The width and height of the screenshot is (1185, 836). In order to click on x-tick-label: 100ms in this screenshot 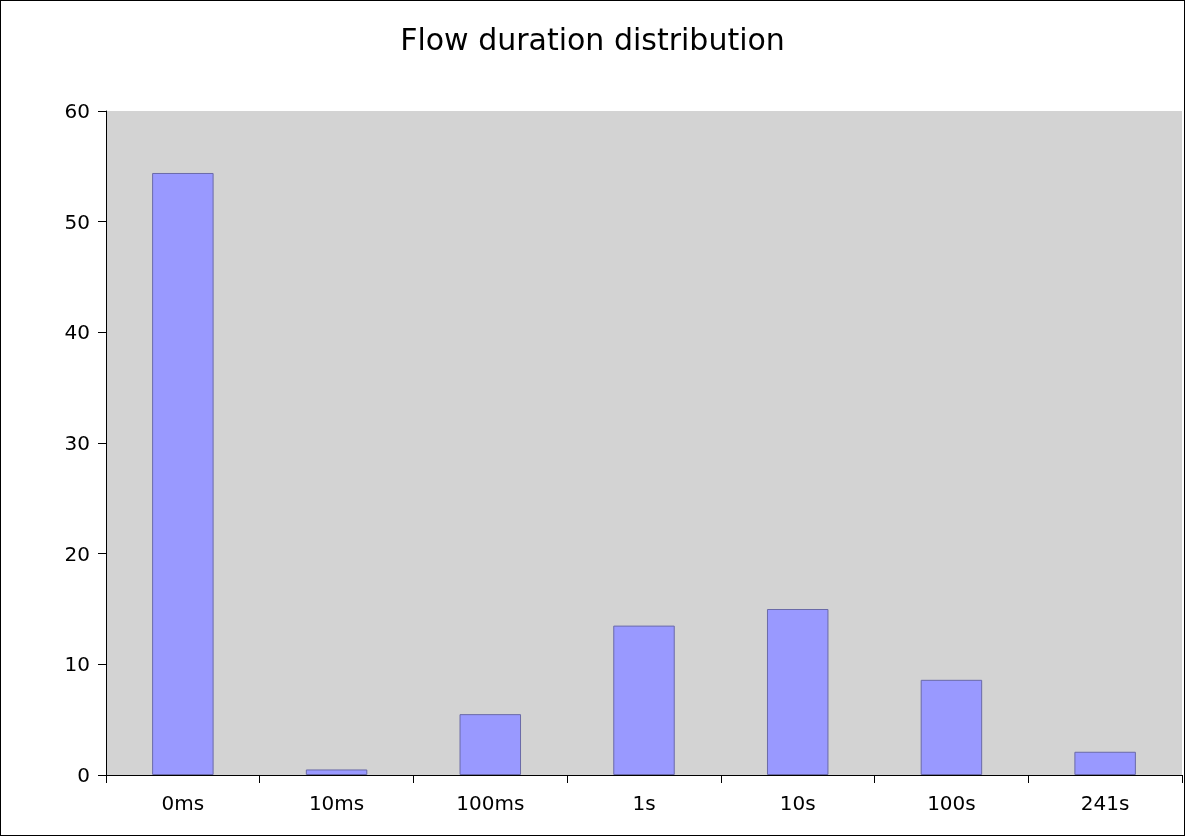, I will do `click(490, 803)`.